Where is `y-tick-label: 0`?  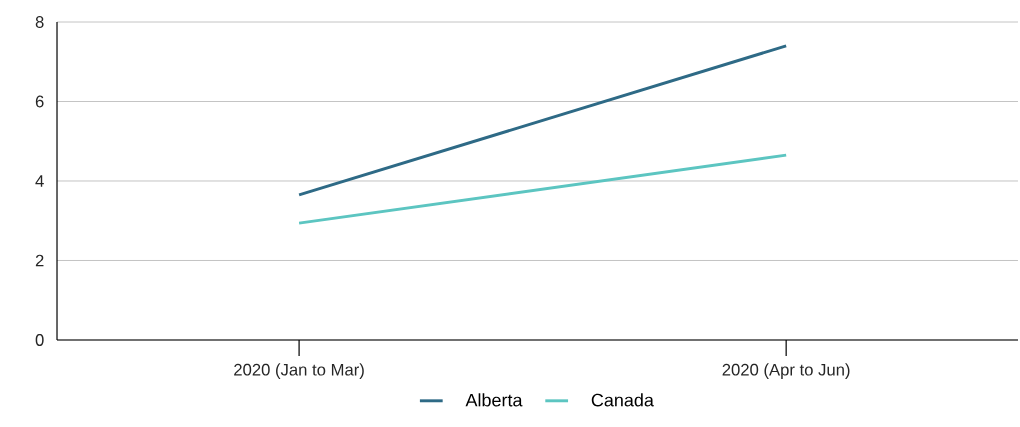 y-tick-label: 0 is located at coordinates (39, 340).